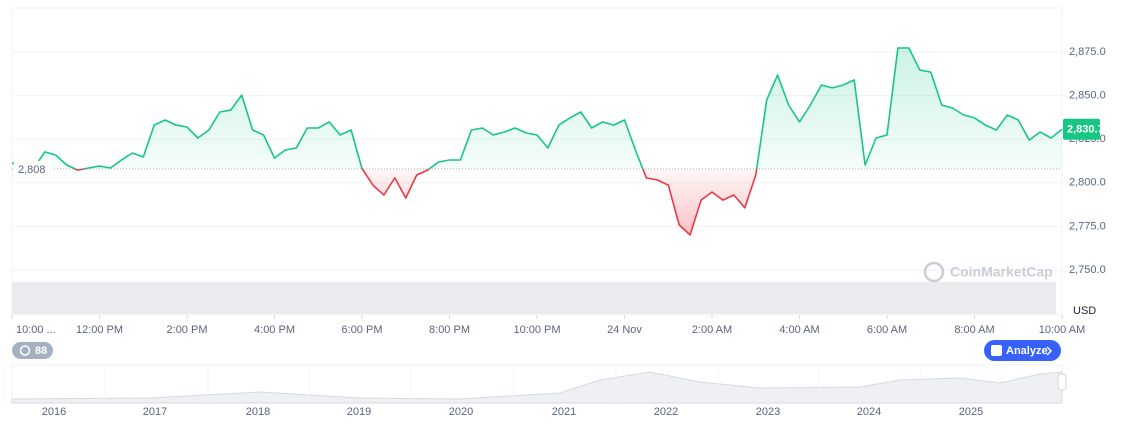 This screenshot has height=429, width=1133. I want to click on x-tick-label: 6:00 AM, so click(887, 330).